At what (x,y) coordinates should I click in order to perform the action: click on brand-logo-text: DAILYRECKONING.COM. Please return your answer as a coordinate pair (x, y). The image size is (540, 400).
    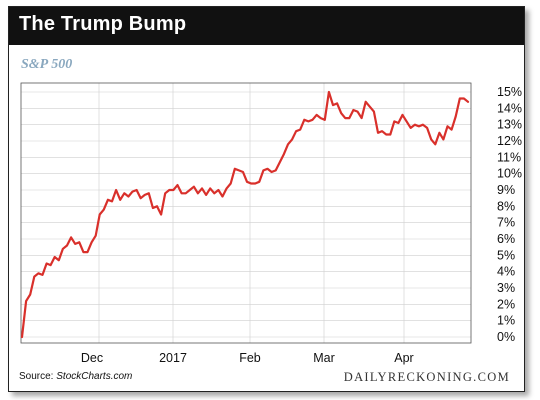
    Looking at the image, I should click on (426, 377).